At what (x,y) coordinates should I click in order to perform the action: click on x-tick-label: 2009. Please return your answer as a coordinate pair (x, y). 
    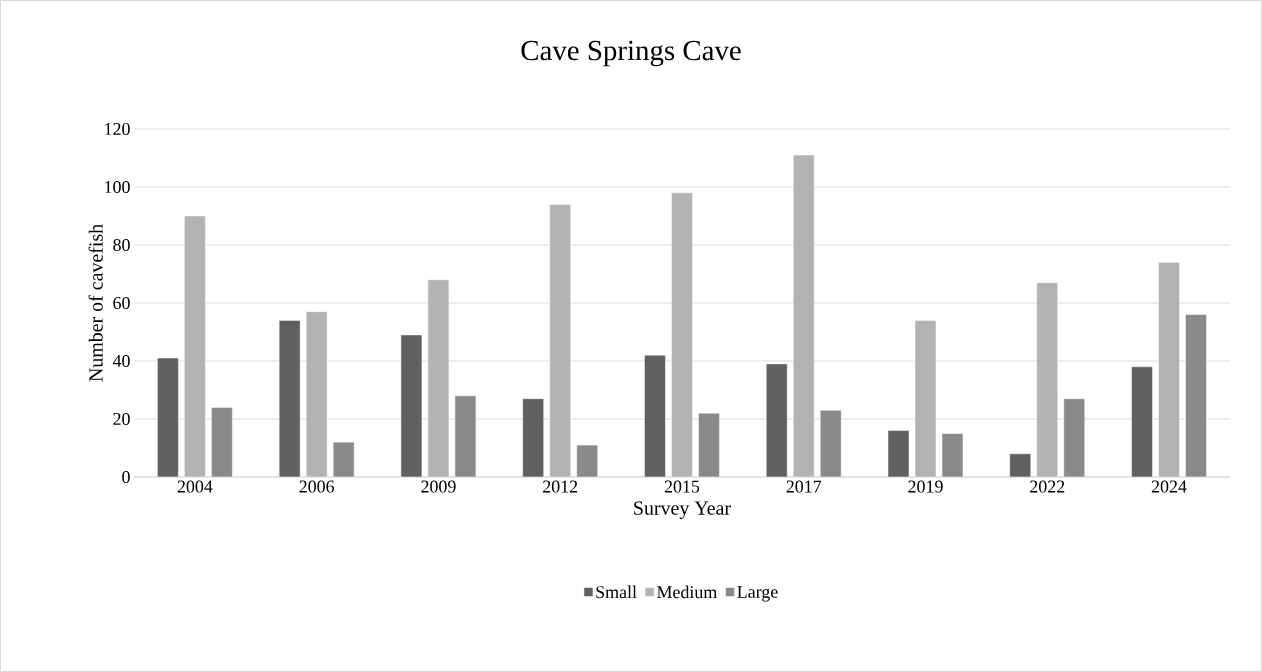
    Looking at the image, I should click on (438, 486).